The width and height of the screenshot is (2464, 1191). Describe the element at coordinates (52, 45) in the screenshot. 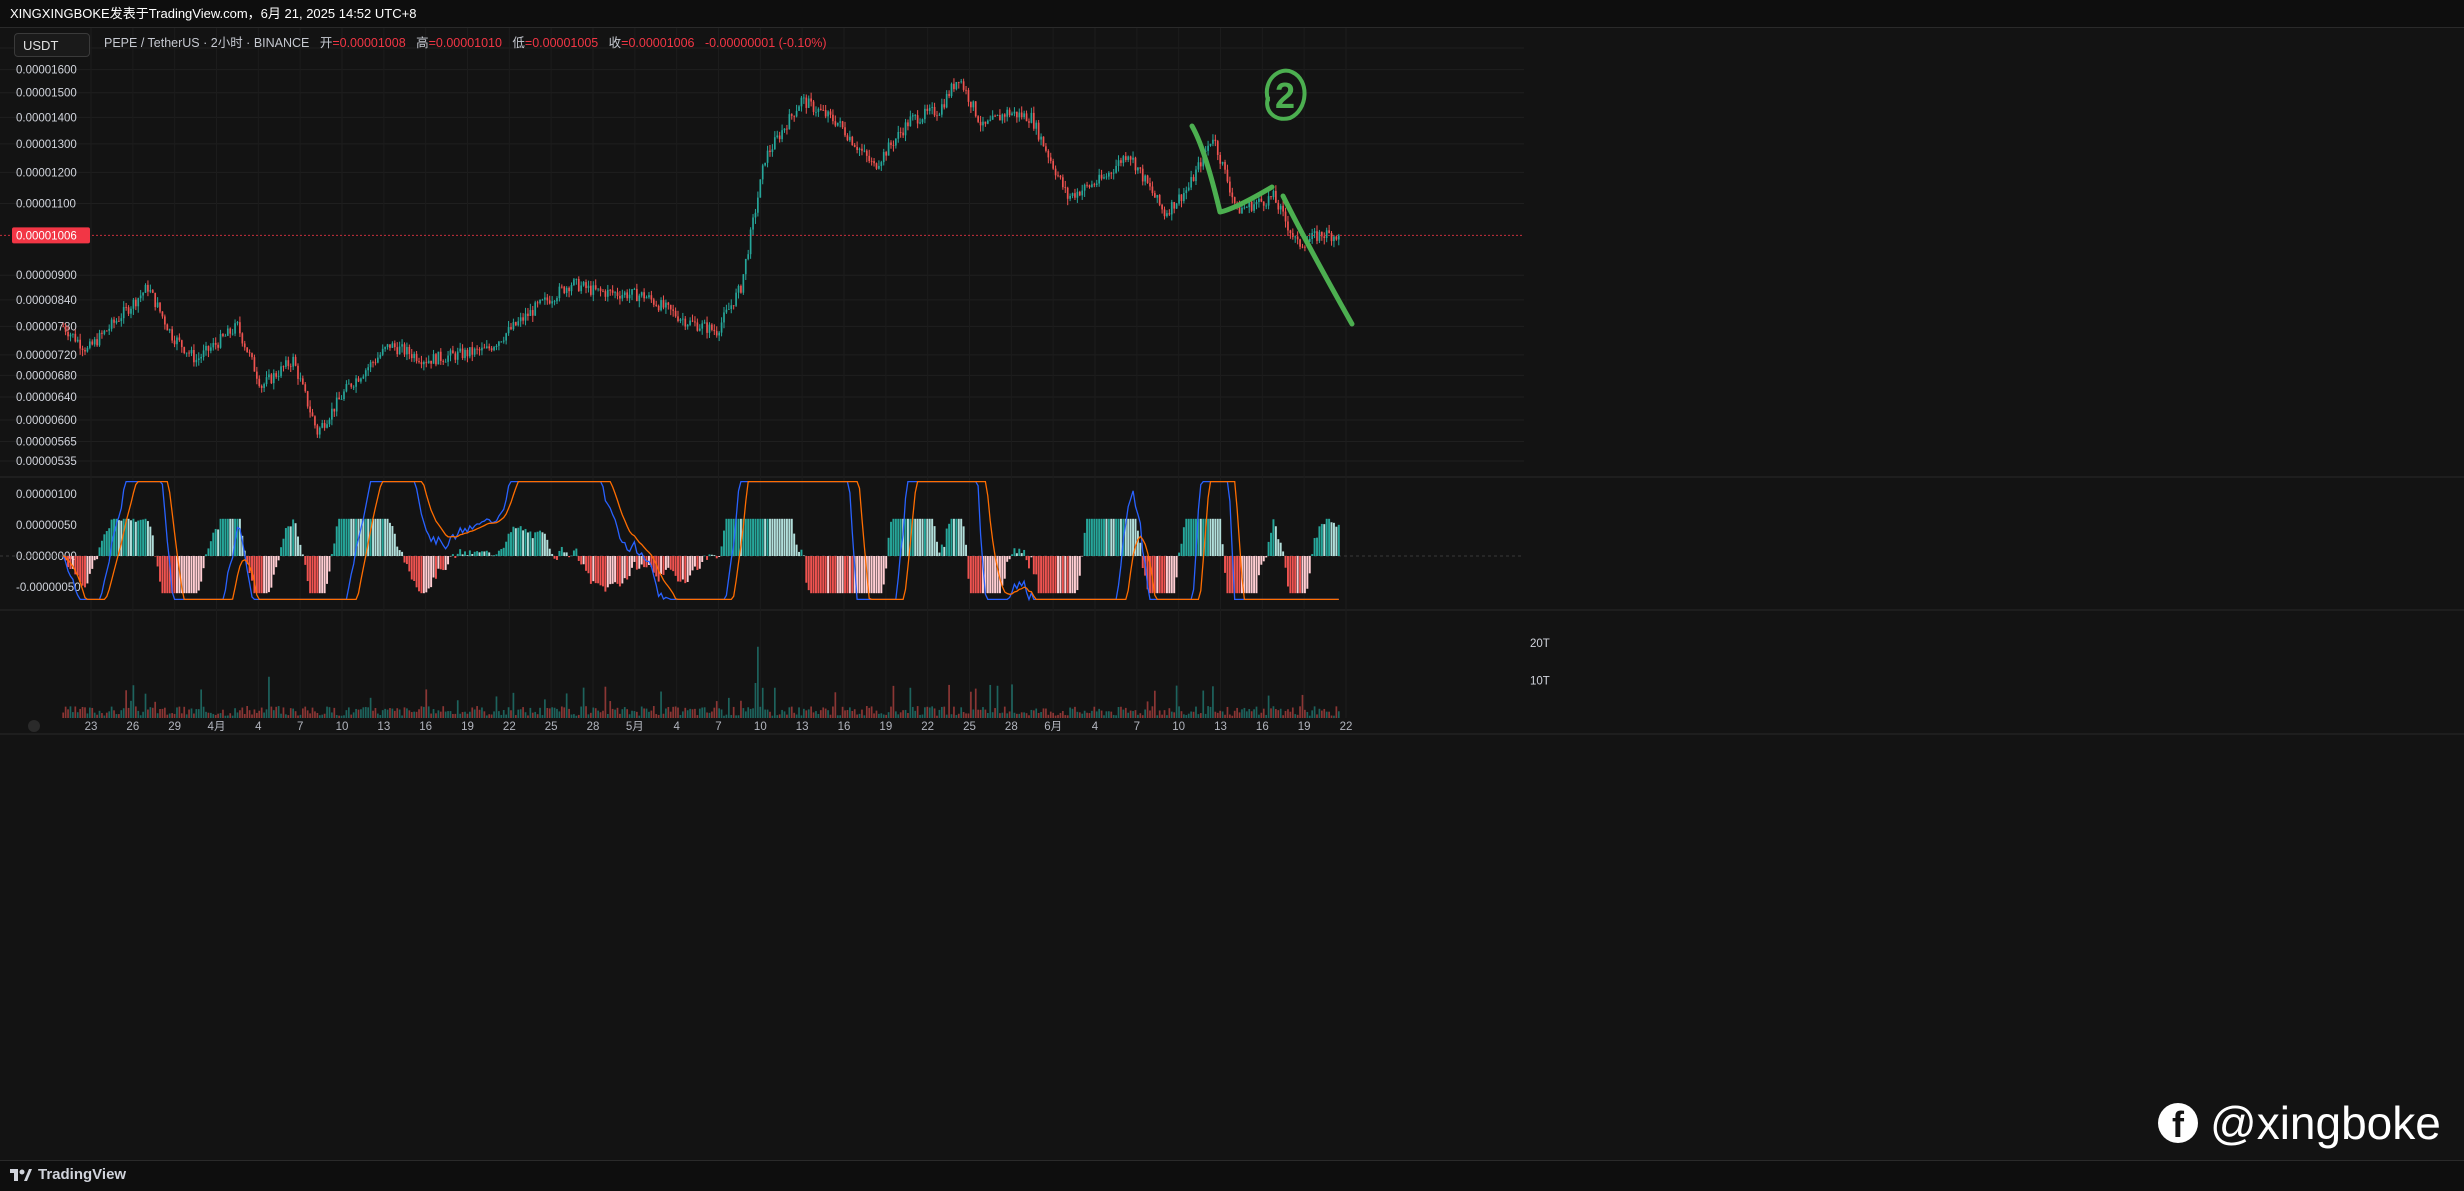

I see `currency-selector: USDT` at that location.